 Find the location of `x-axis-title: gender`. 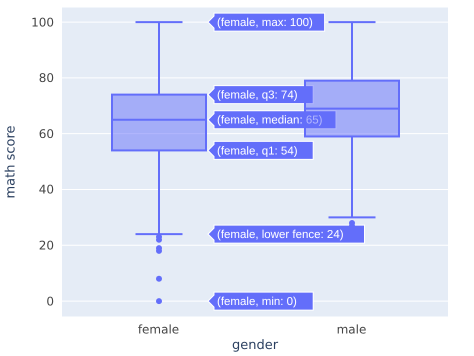

x-axis-title: gender is located at coordinates (255, 345).